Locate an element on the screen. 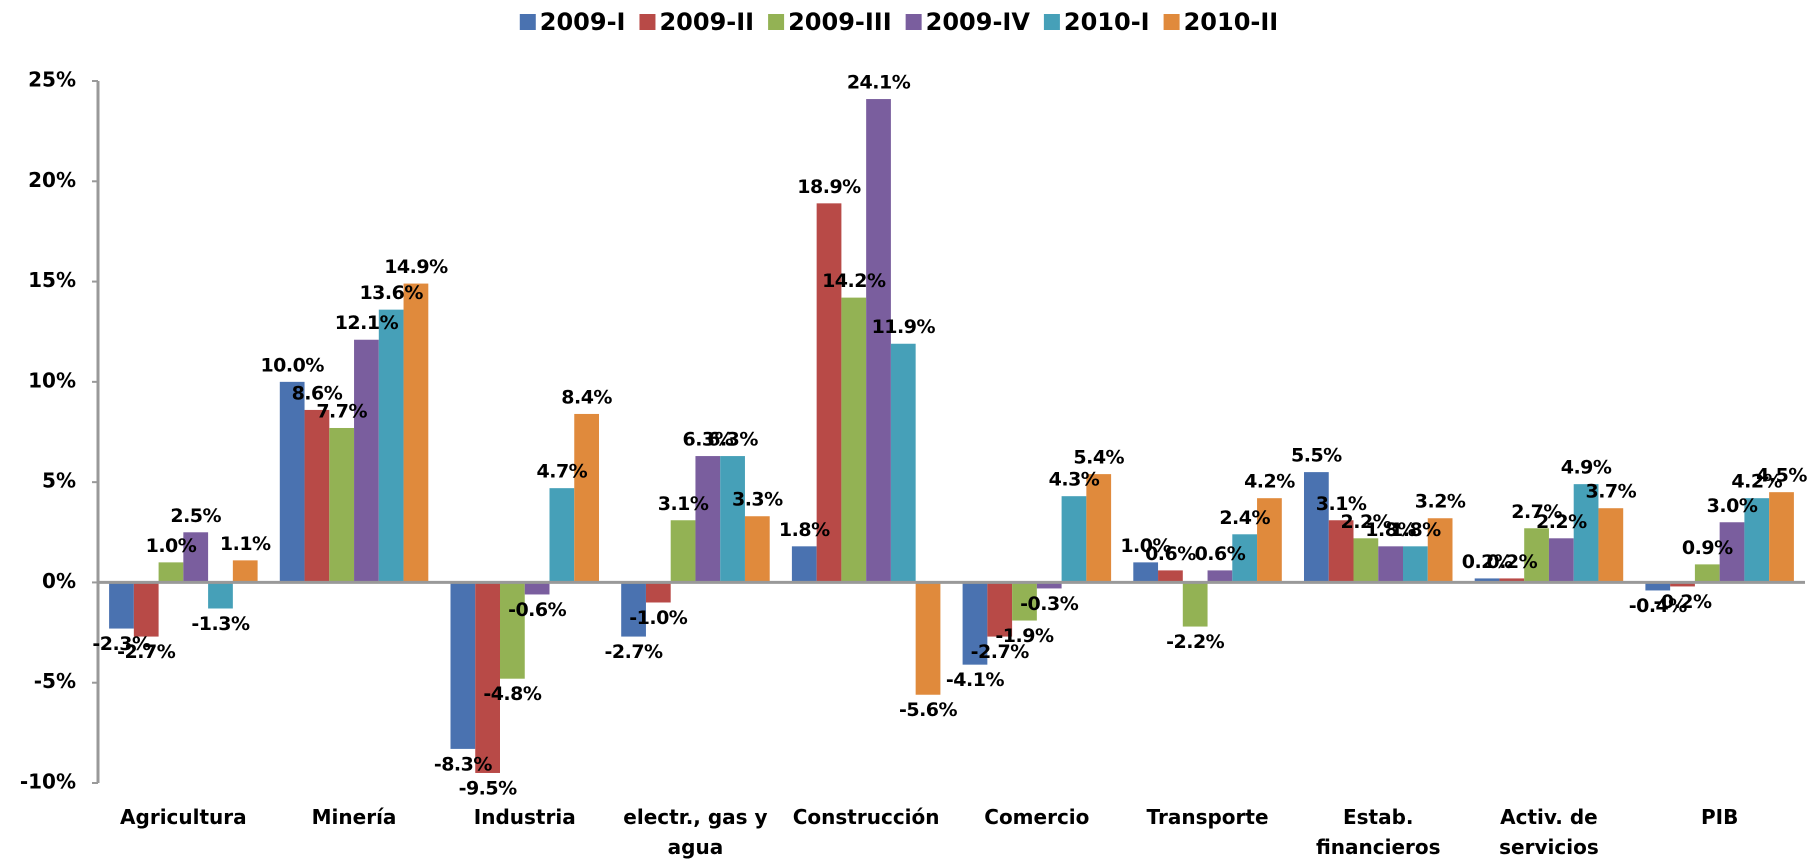  value-label: 11.9% is located at coordinates (904, 327).